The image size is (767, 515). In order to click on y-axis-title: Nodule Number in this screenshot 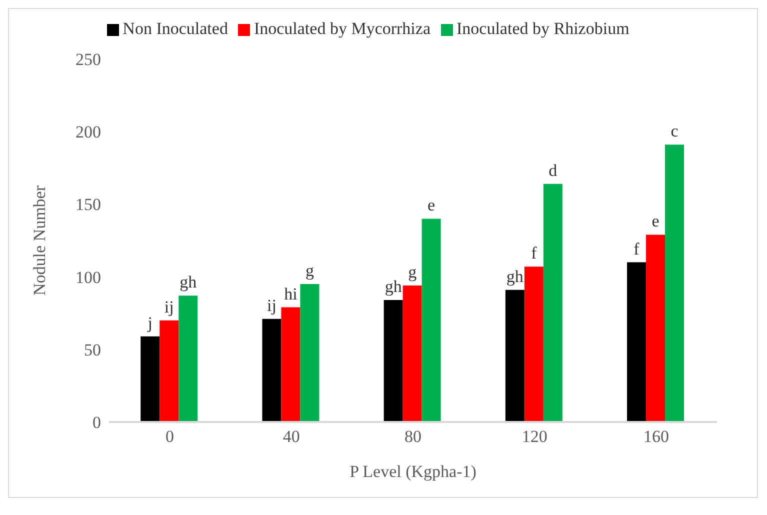, I will do `click(40, 240)`.